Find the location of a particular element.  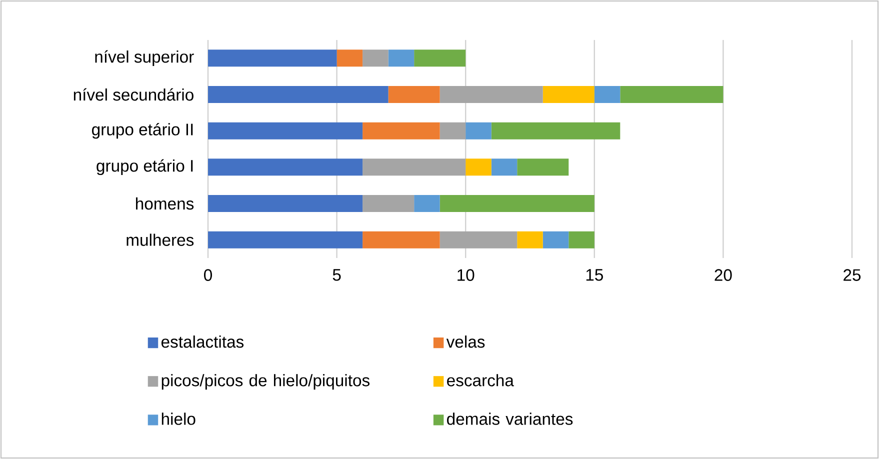

x-tick-label: 5 is located at coordinates (336, 275).